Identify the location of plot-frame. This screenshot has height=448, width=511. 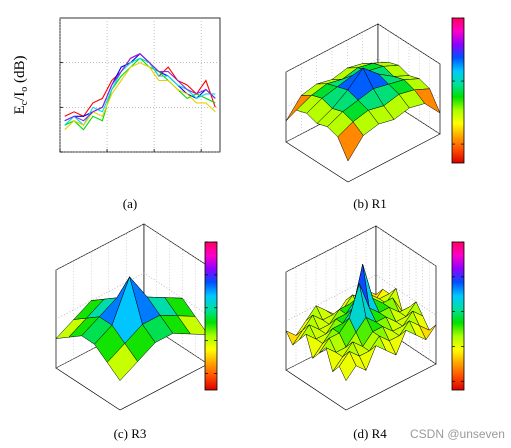
(140, 85).